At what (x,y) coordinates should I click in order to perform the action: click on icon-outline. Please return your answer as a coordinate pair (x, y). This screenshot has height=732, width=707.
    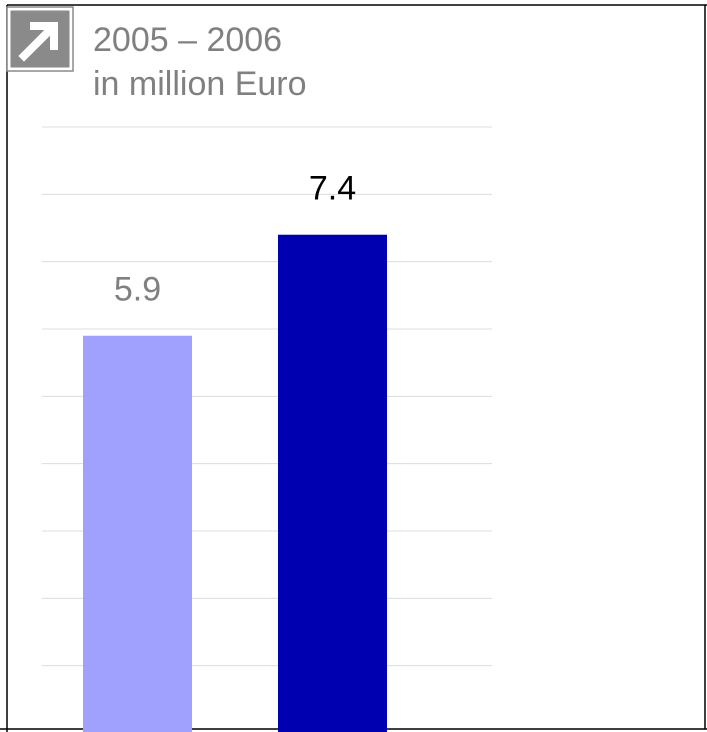
    Looking at the image, I should click on (40, 39).